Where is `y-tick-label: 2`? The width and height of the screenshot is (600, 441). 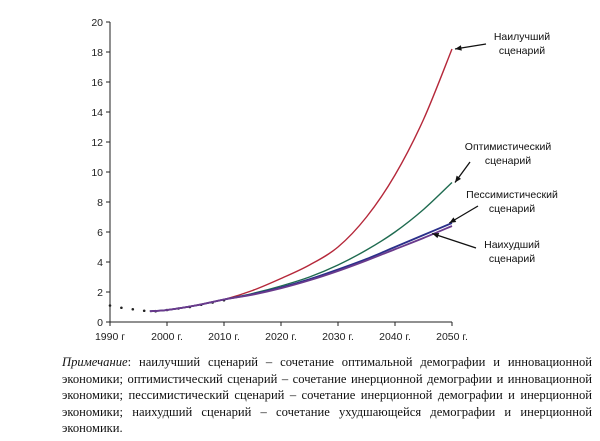
y-tick-label: 2 is located at coordinates (100, 293).